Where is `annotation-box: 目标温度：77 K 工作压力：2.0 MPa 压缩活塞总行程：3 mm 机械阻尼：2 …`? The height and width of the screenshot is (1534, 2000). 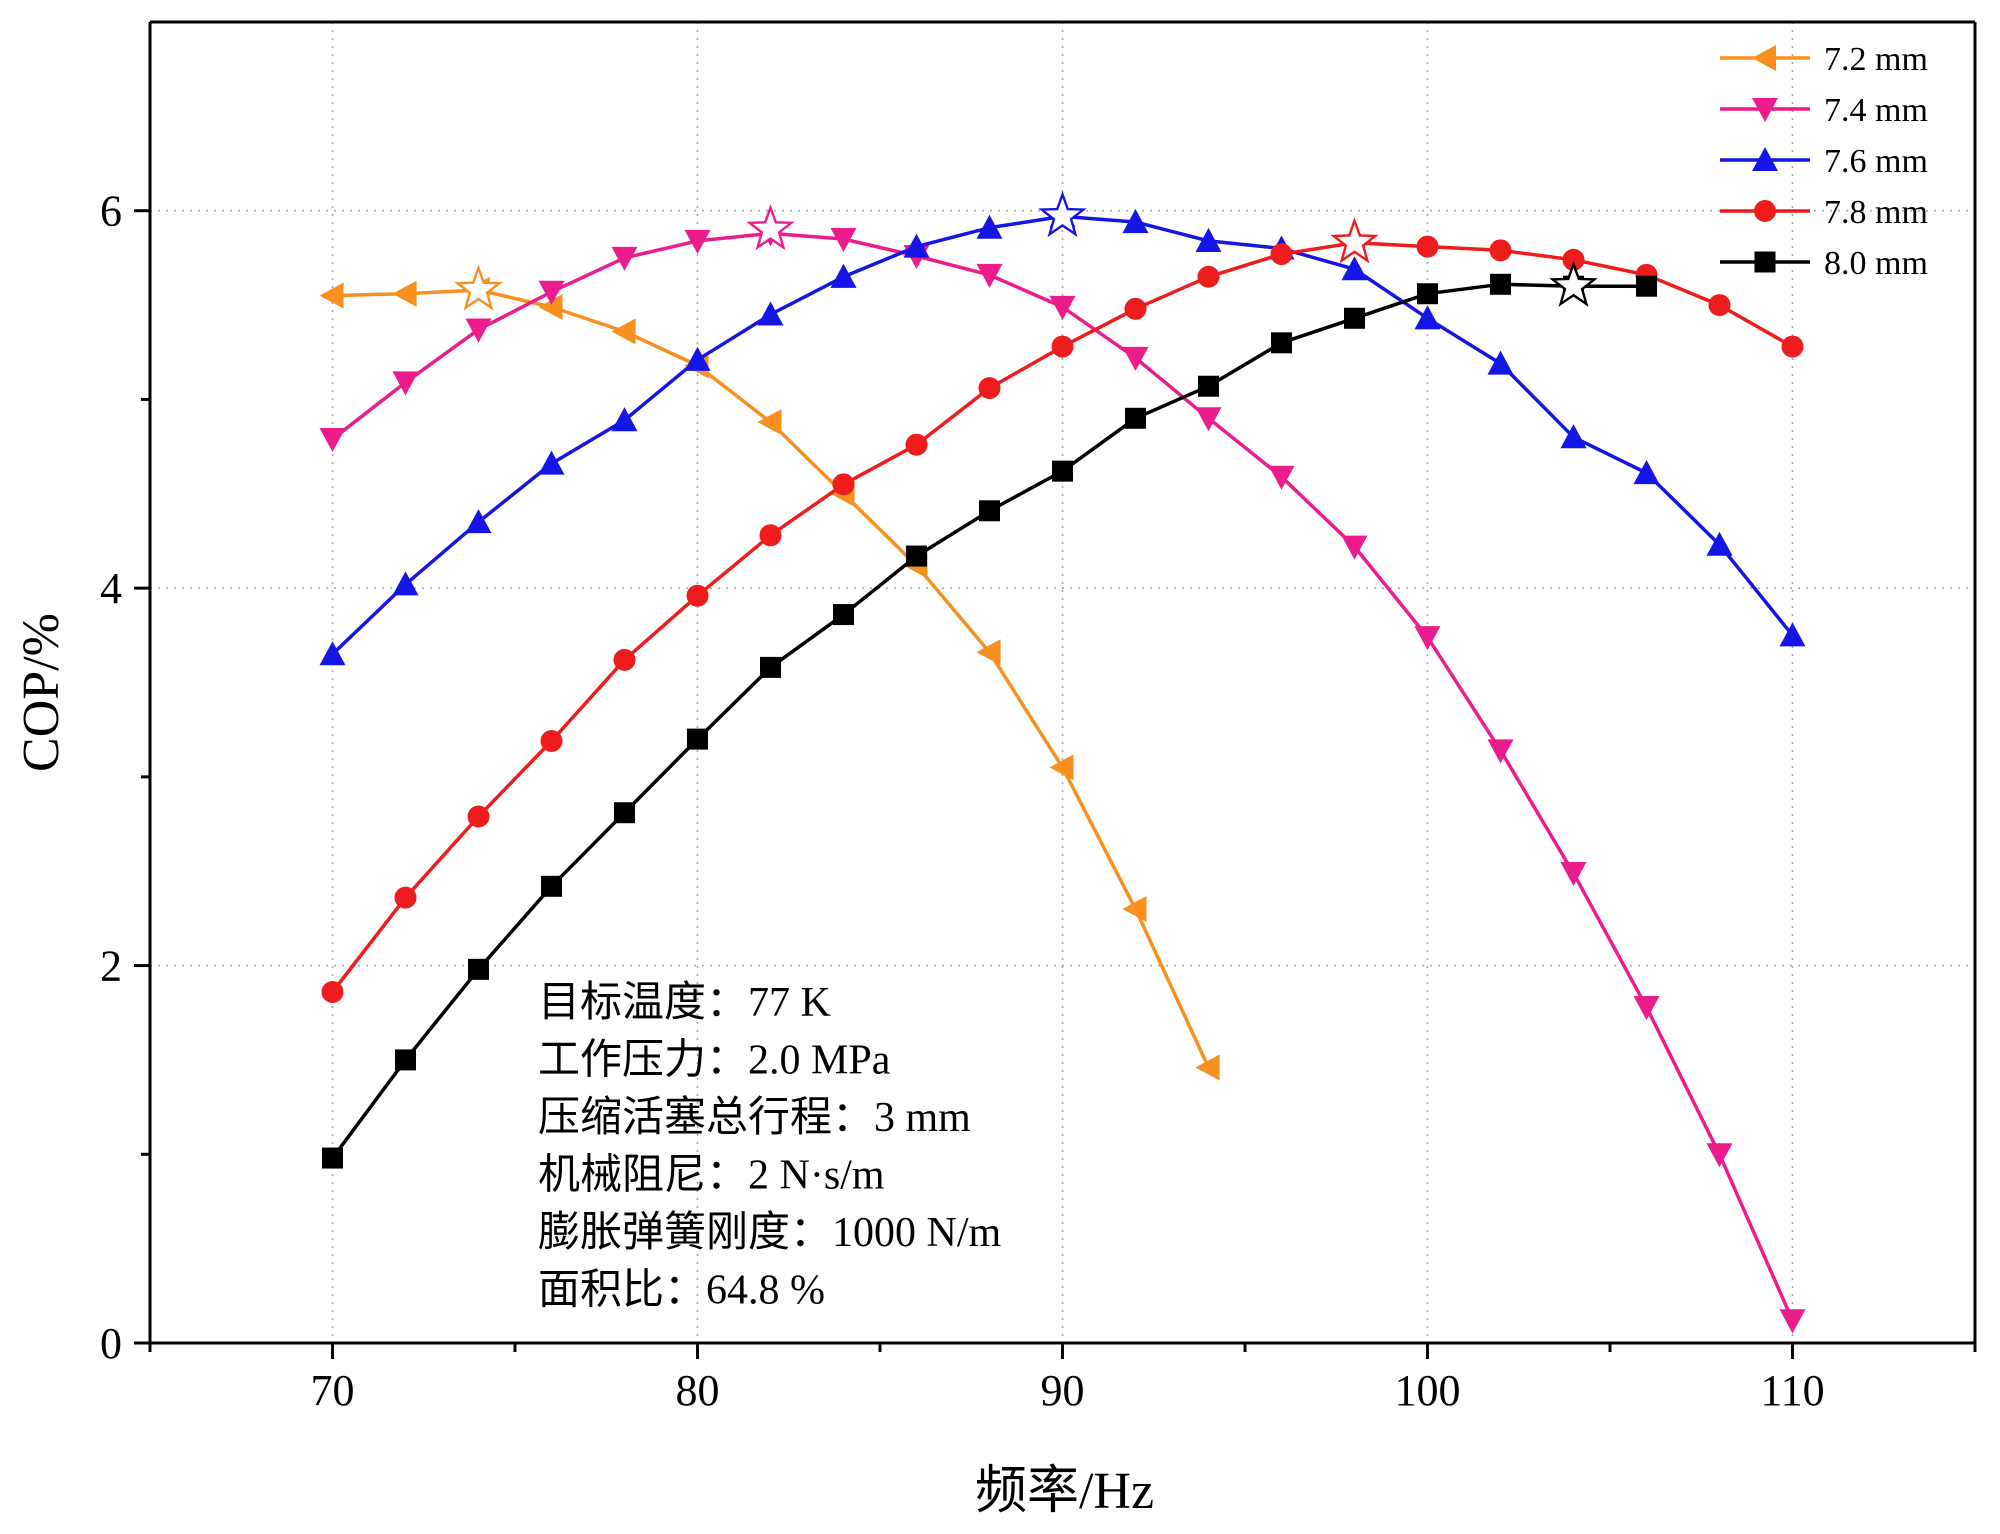
annotation-box: 目标温度：77 K 工作压力：2.0 MPa 压缩活塞总行程：3 mm 机械阻尼：2 … is located at coordinates (770, 1147).